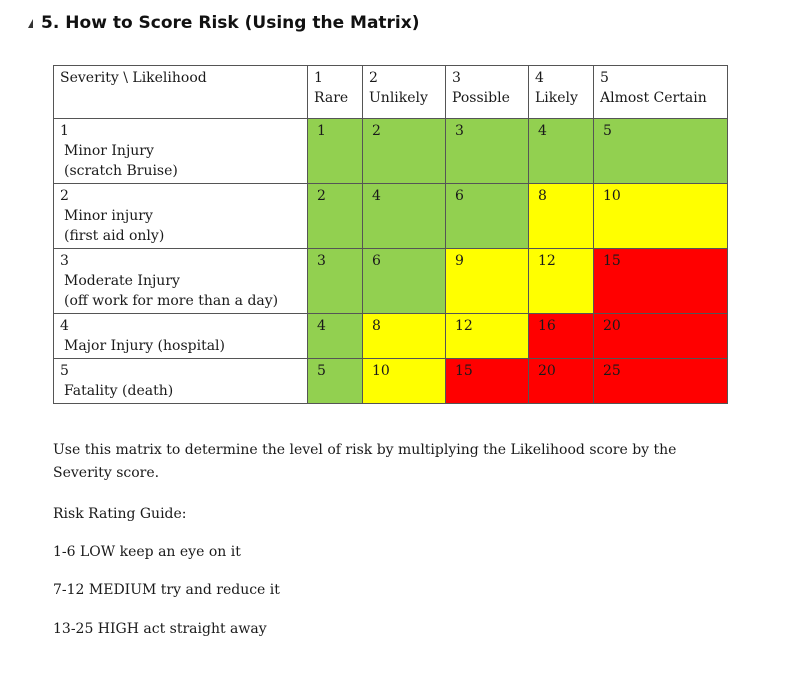 The height and width of the screenshot is (699, 794). Describe the element at coordinates (122, 281) in the screenshot. I see `severity-label: Moderate Injury` at that location.